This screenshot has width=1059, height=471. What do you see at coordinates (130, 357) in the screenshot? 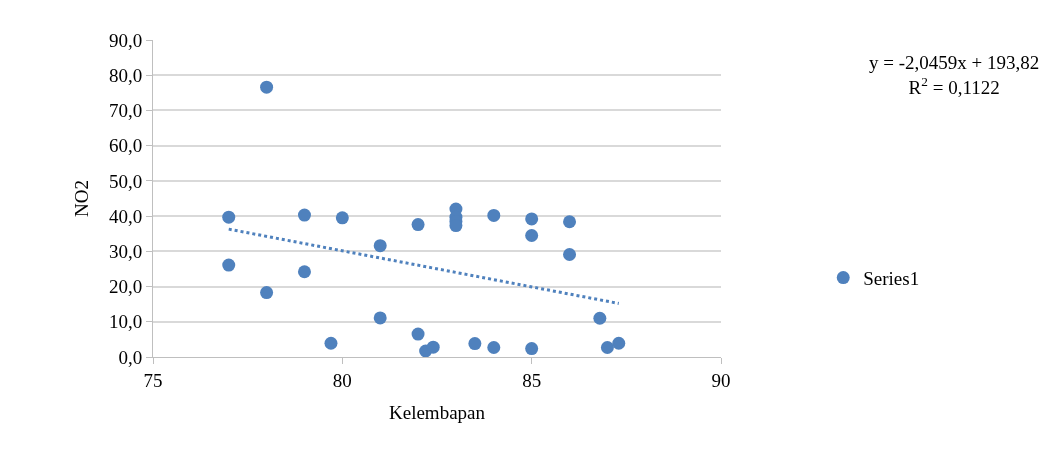
I see `y-tick-label: 0,0` at bounding box center [130, 357].